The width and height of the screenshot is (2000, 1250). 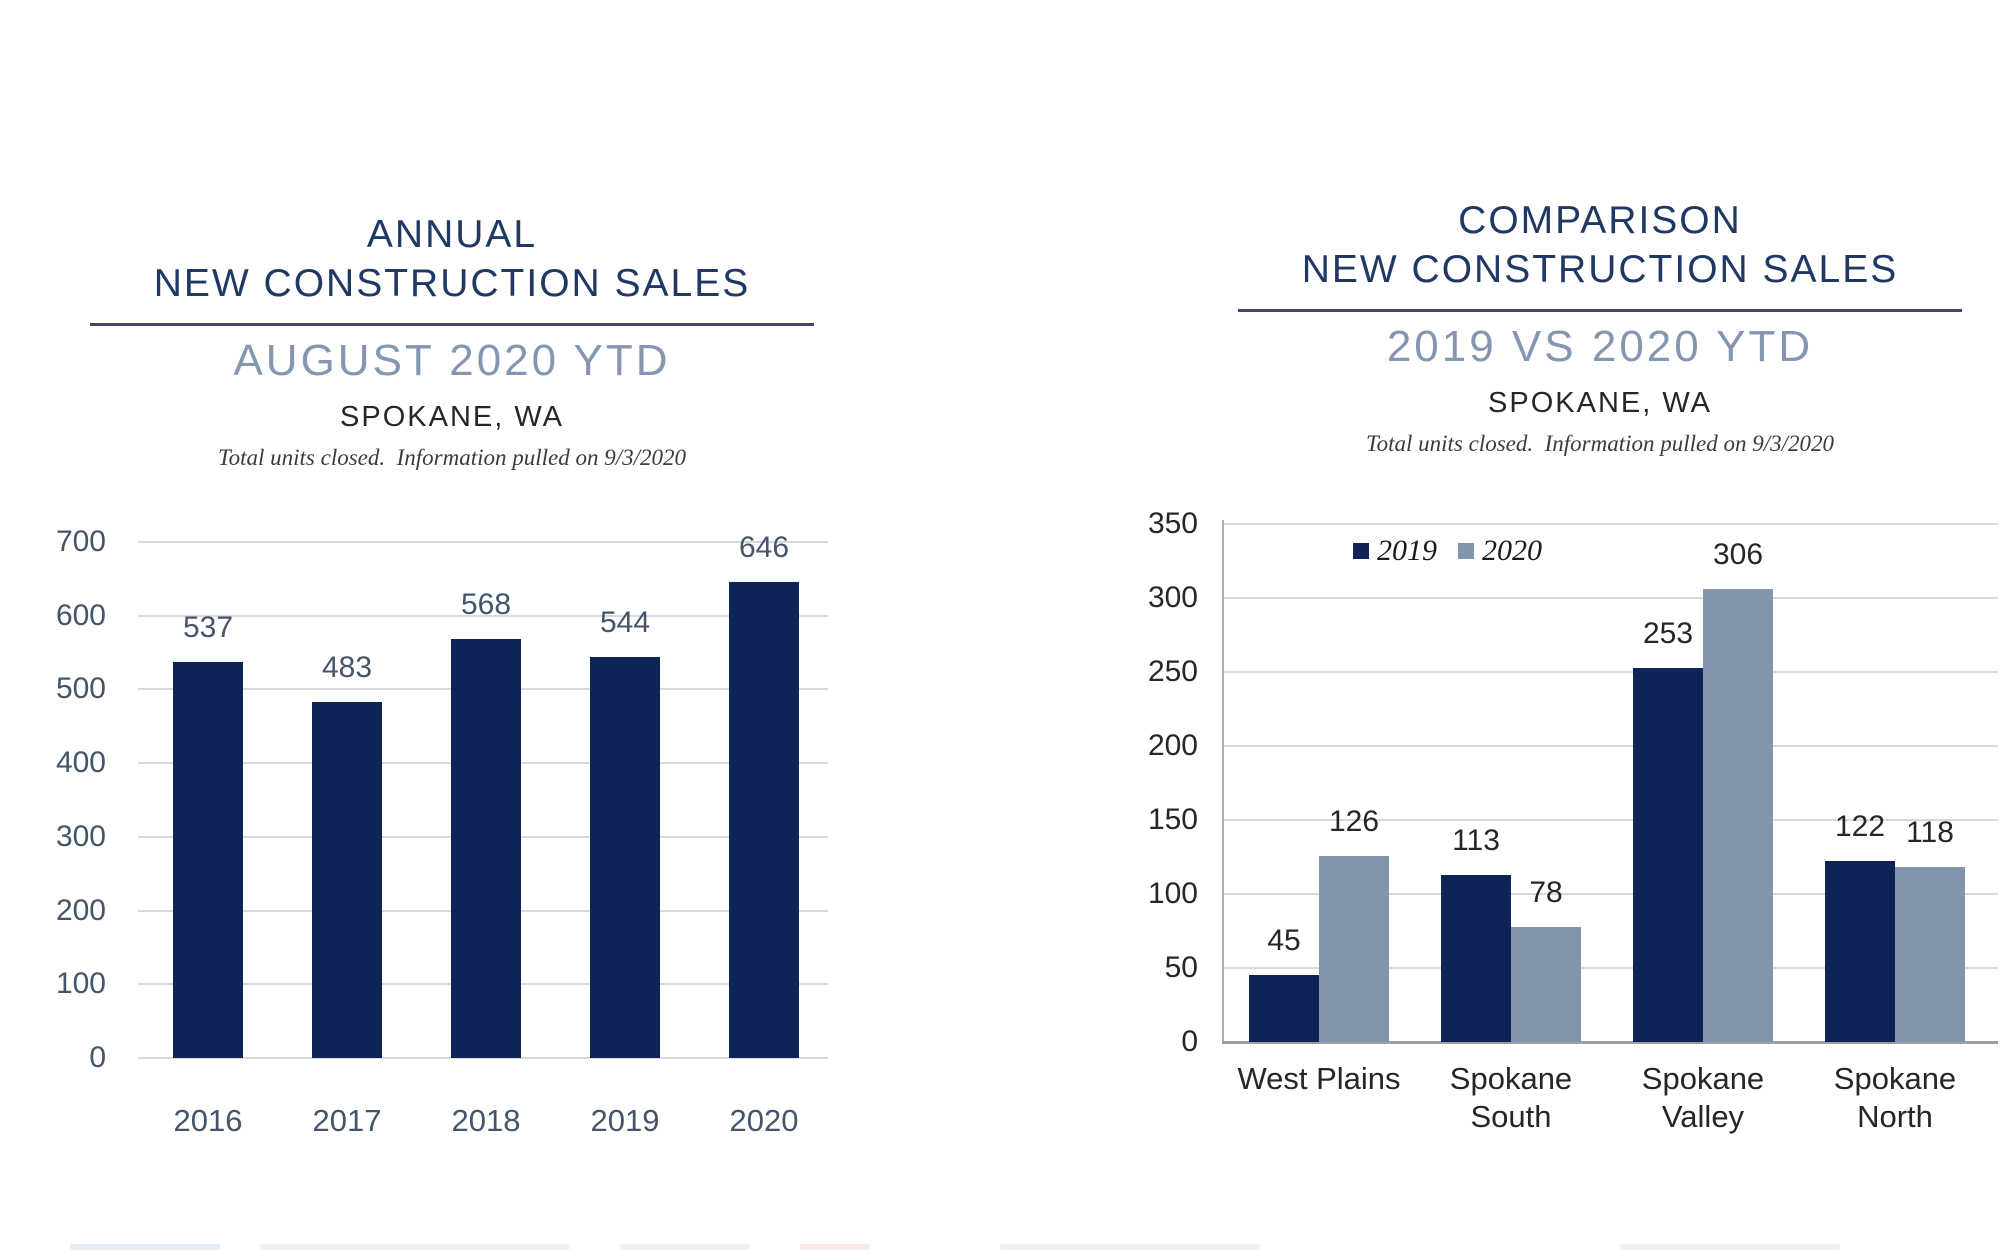 I want to click on cutoff-footer-artifact, so click(x=1000, y=1246).